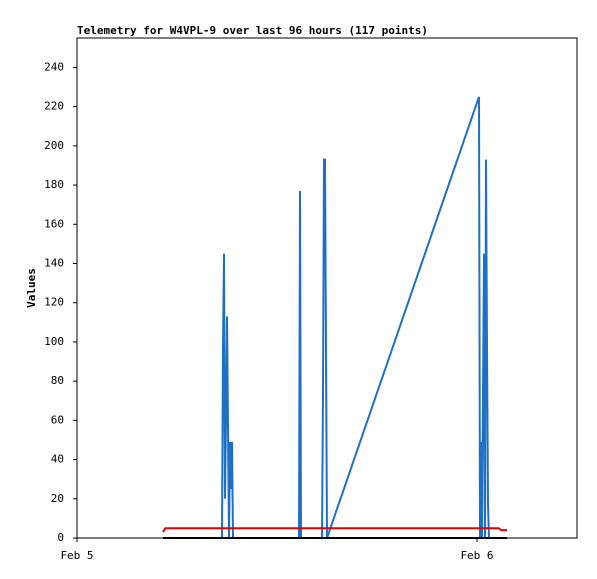  Describe the element at coordinates (476, 555) in the screenshot. I see `x-tick-label: Feb 6` at that location.